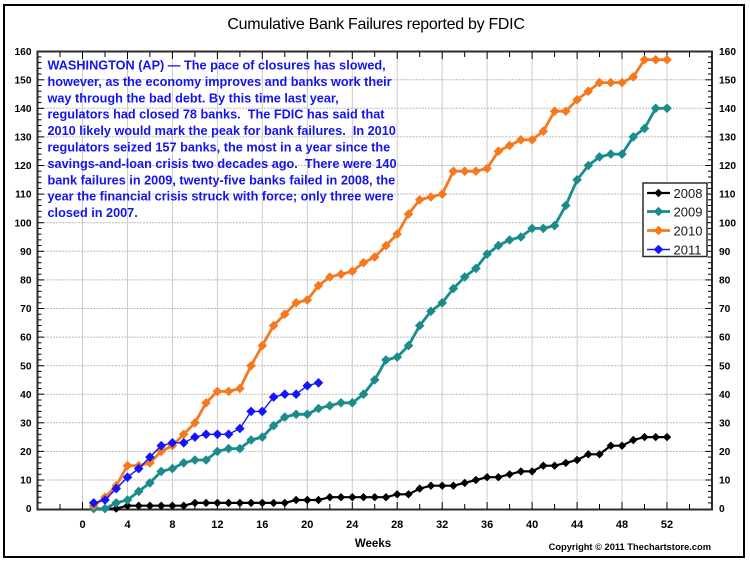  I want to click on svg-text: 44, so click(577, 525).